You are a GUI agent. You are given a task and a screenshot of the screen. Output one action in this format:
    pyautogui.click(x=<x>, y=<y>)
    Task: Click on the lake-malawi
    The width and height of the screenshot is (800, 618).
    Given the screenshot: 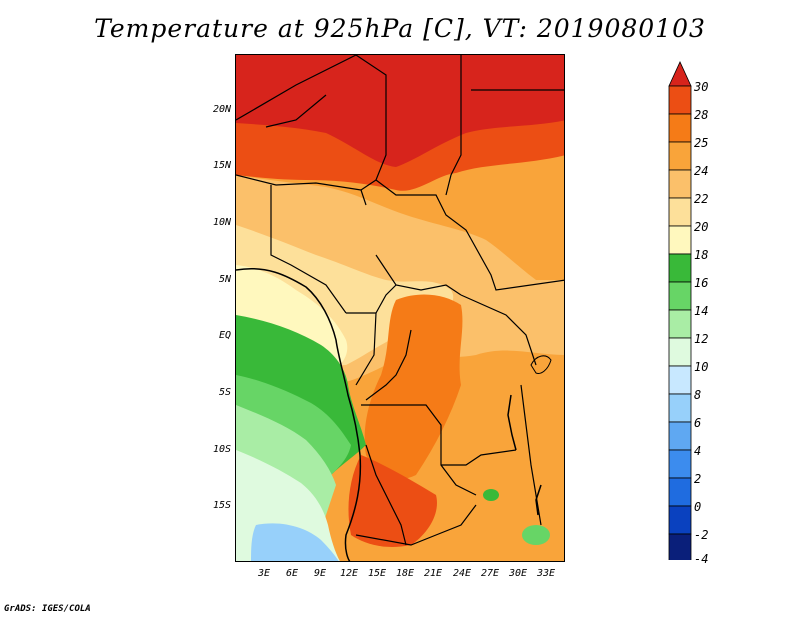 What is the action you would take?
    pyautogui.click(x=538, y=500)
    